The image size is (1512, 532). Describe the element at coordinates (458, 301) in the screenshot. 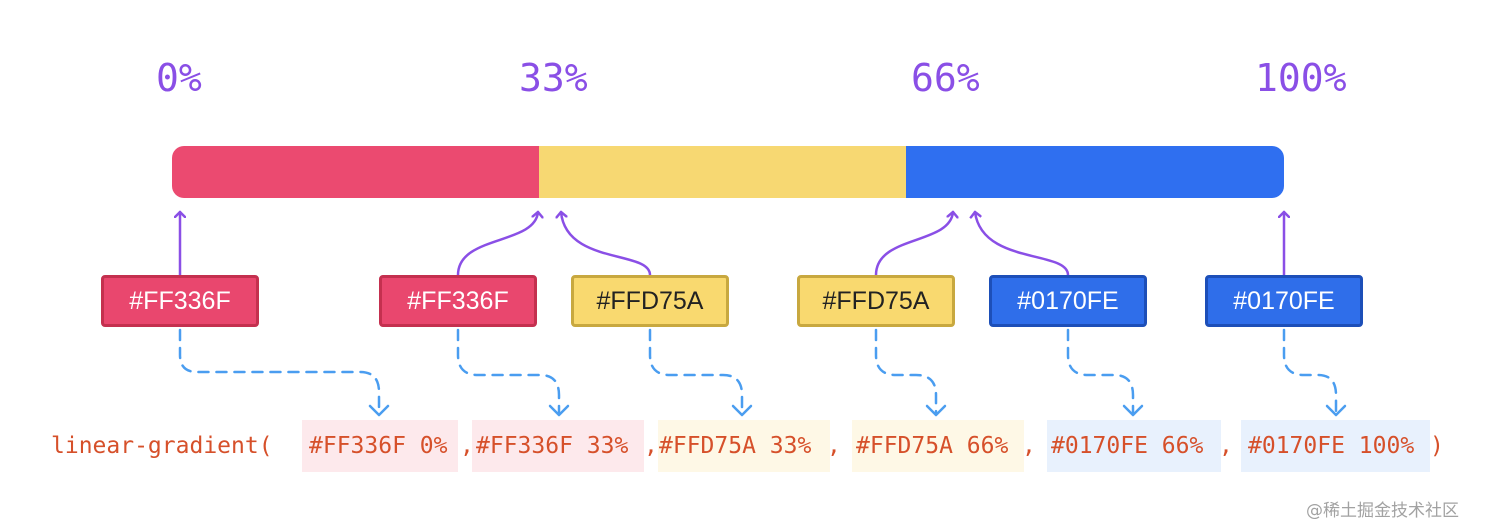

I see `color-box-ff336f-33: #FF336F` at that location.